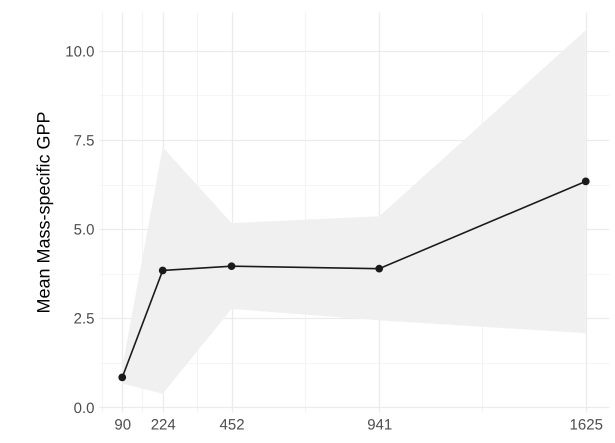 This screenshot has height=443, width=615. Describe the element at coordinates (84, 230) in the screenshot. I see `y-tick-label: 5.0` at that location.